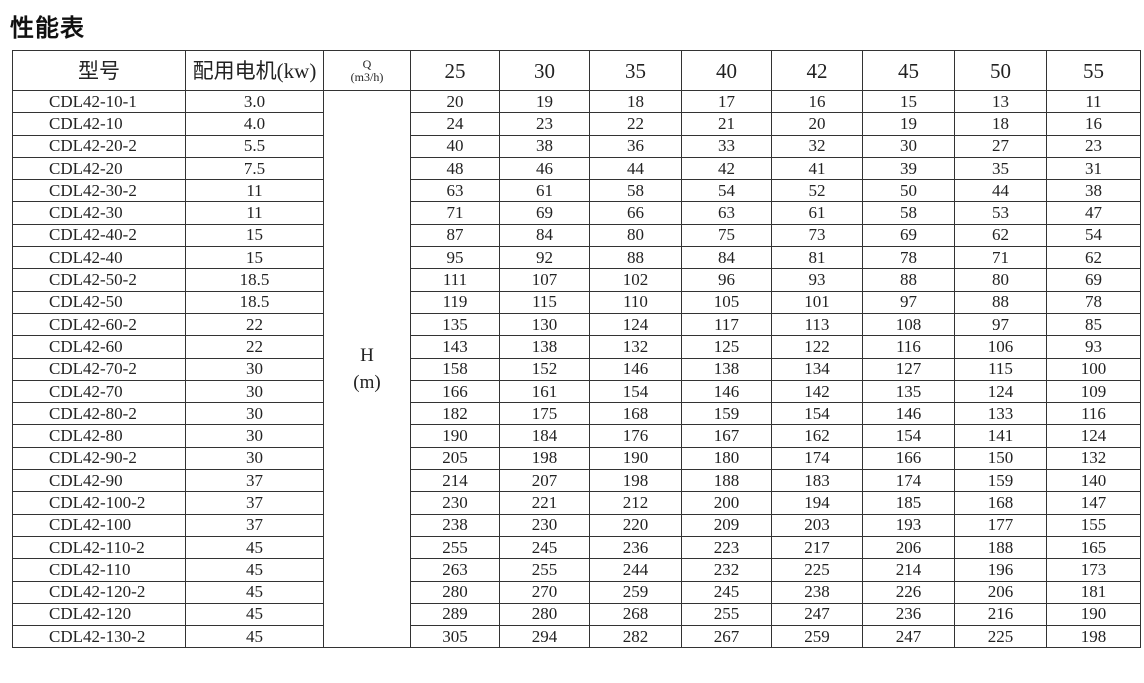  What do you see at coordinates (635, 570) in the screenshot?
I see `head-value-cell: 244` at bounding box center [635, 570].